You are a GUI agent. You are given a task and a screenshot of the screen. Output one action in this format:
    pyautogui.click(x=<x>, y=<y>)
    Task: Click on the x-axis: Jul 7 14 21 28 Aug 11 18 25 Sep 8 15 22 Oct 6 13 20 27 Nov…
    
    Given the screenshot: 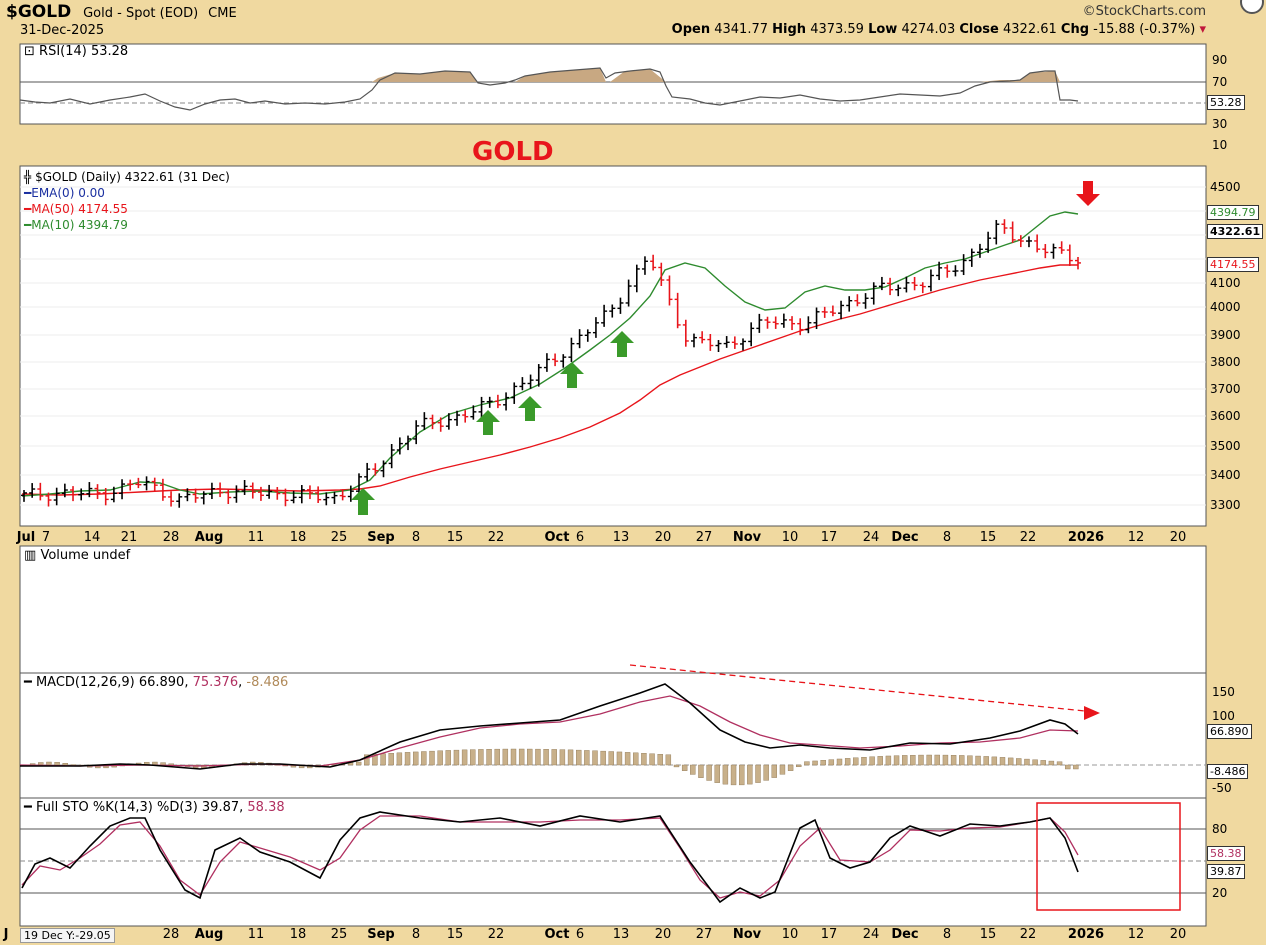 What is the action you would take?
    pyautogui.click(x=601, y=537)
    